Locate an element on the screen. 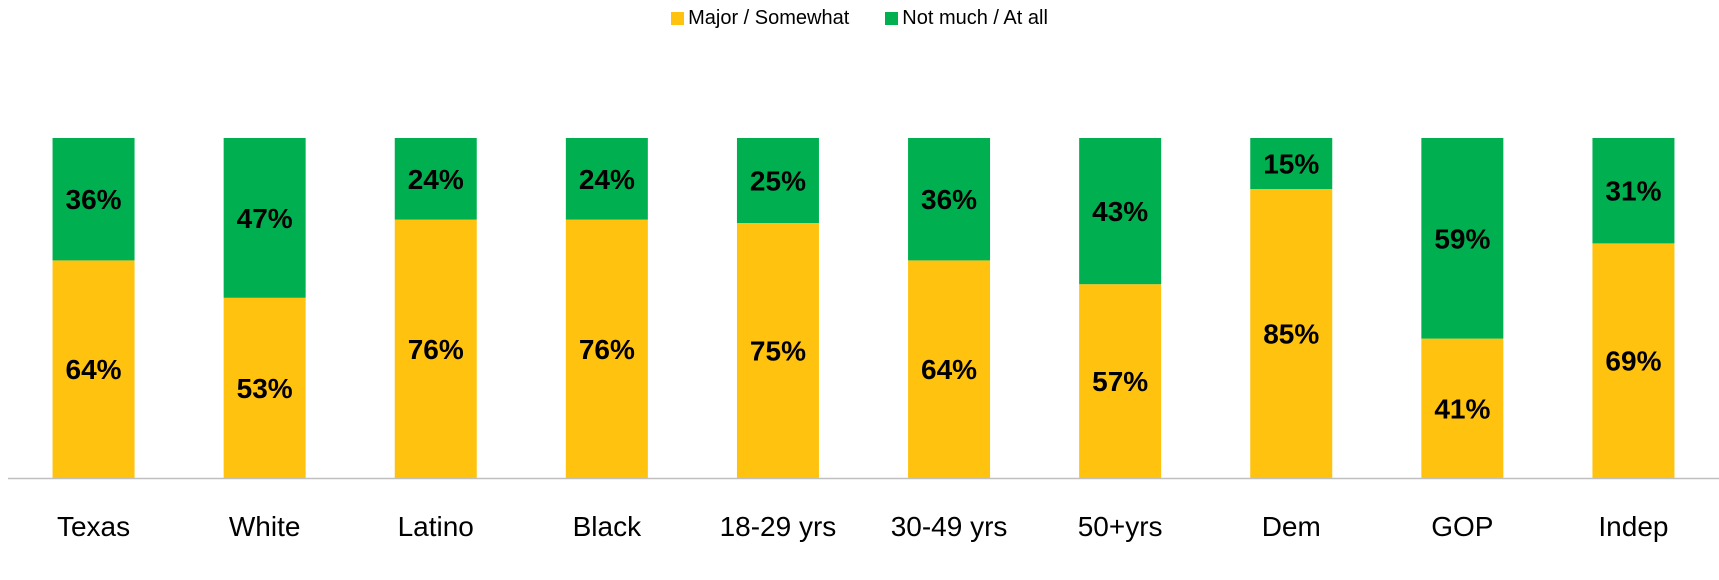 The image size is (1719, 580). legend-swatch-major-somewhat is located at coordinates (678, 18).